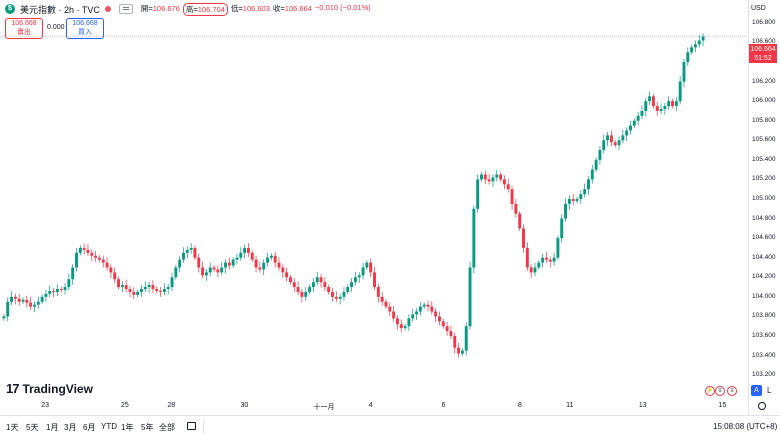 This screenshot has width=780, height=439. I want to click on x-tick-label: 6, so click(443, 405).